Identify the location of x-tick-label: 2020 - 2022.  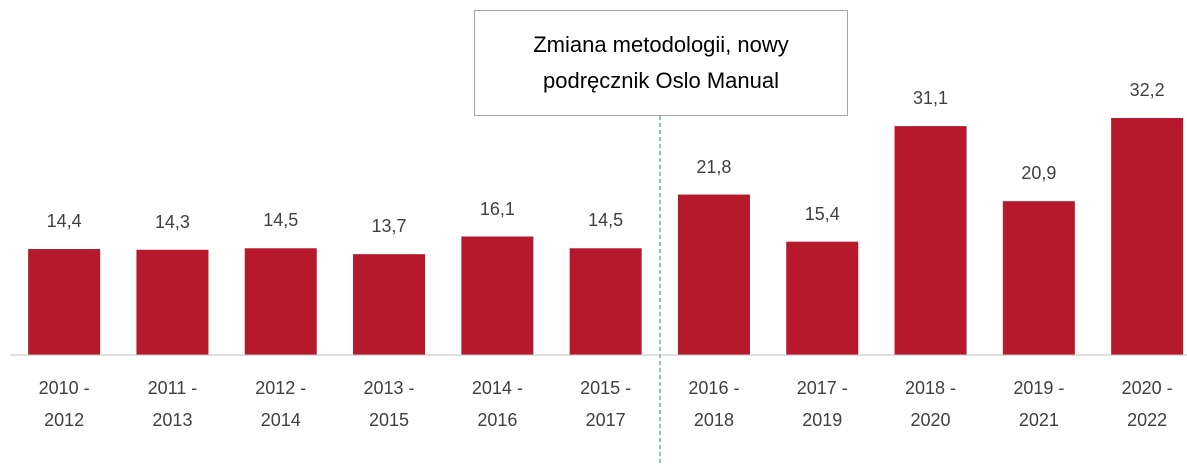
(1147, 404).